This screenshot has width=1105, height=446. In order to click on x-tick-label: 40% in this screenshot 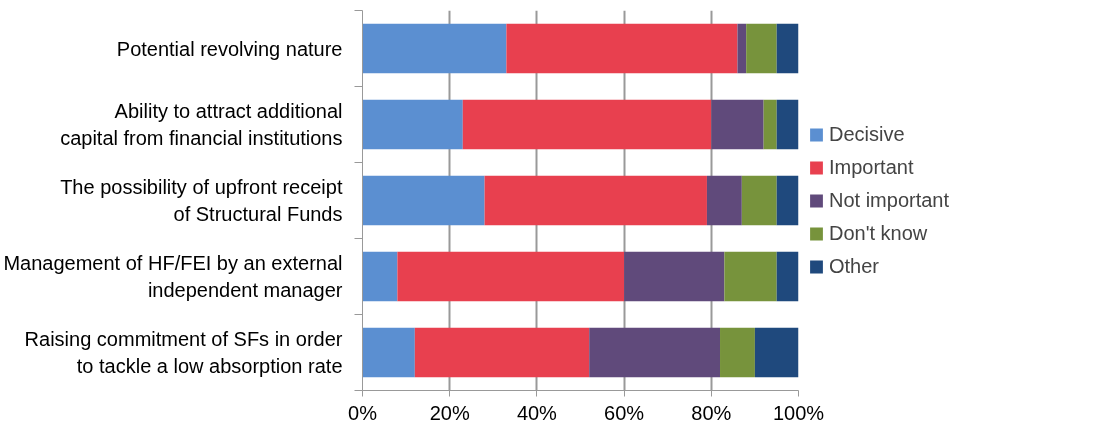, I will do `click(537, 412)`.